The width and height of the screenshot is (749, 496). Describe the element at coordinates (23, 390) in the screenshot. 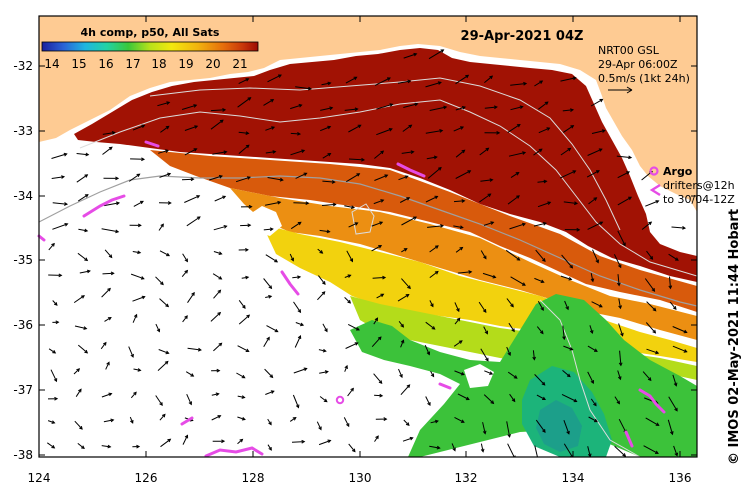

I see `y-tick-label: -37` at that location.